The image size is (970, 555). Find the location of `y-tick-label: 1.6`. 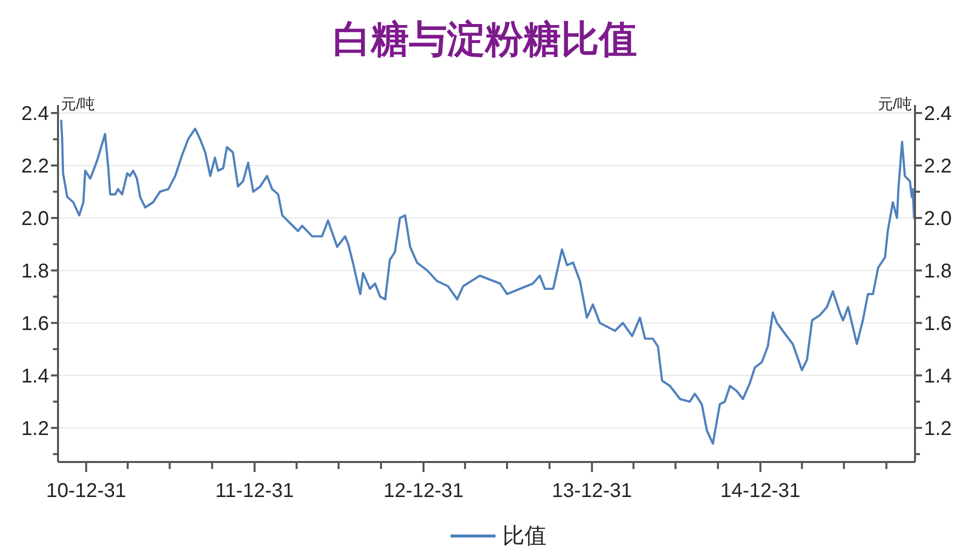

y-tick-label: 1.6 is located at coordinates (35, 323).